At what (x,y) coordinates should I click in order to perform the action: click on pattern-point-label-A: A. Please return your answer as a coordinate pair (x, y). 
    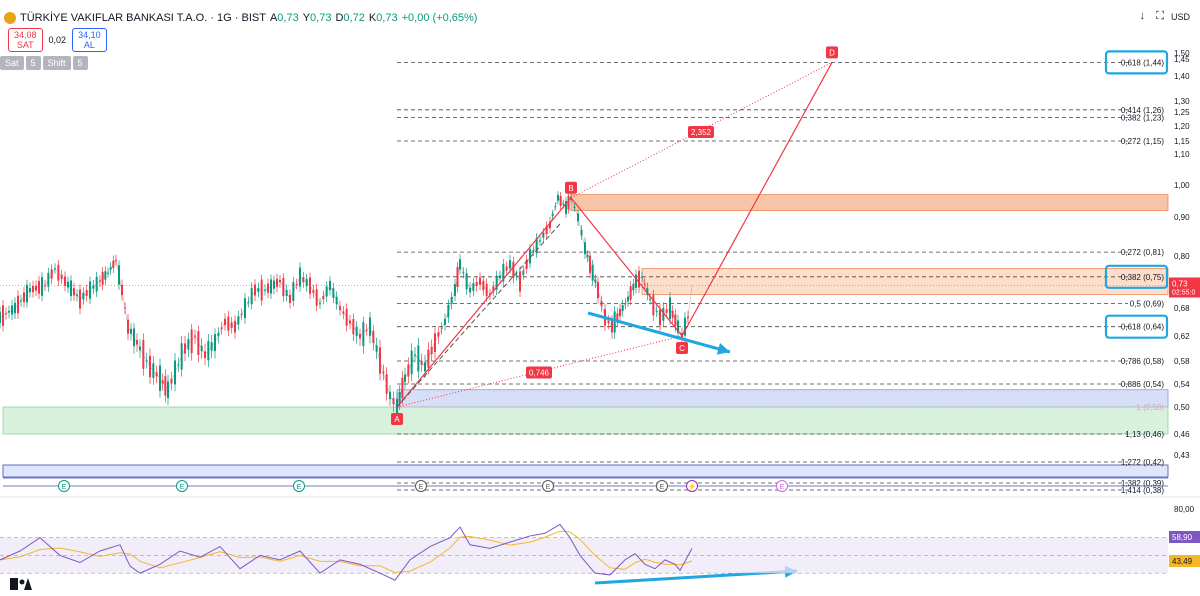
    Looking at the image, I should click on (397, 419).